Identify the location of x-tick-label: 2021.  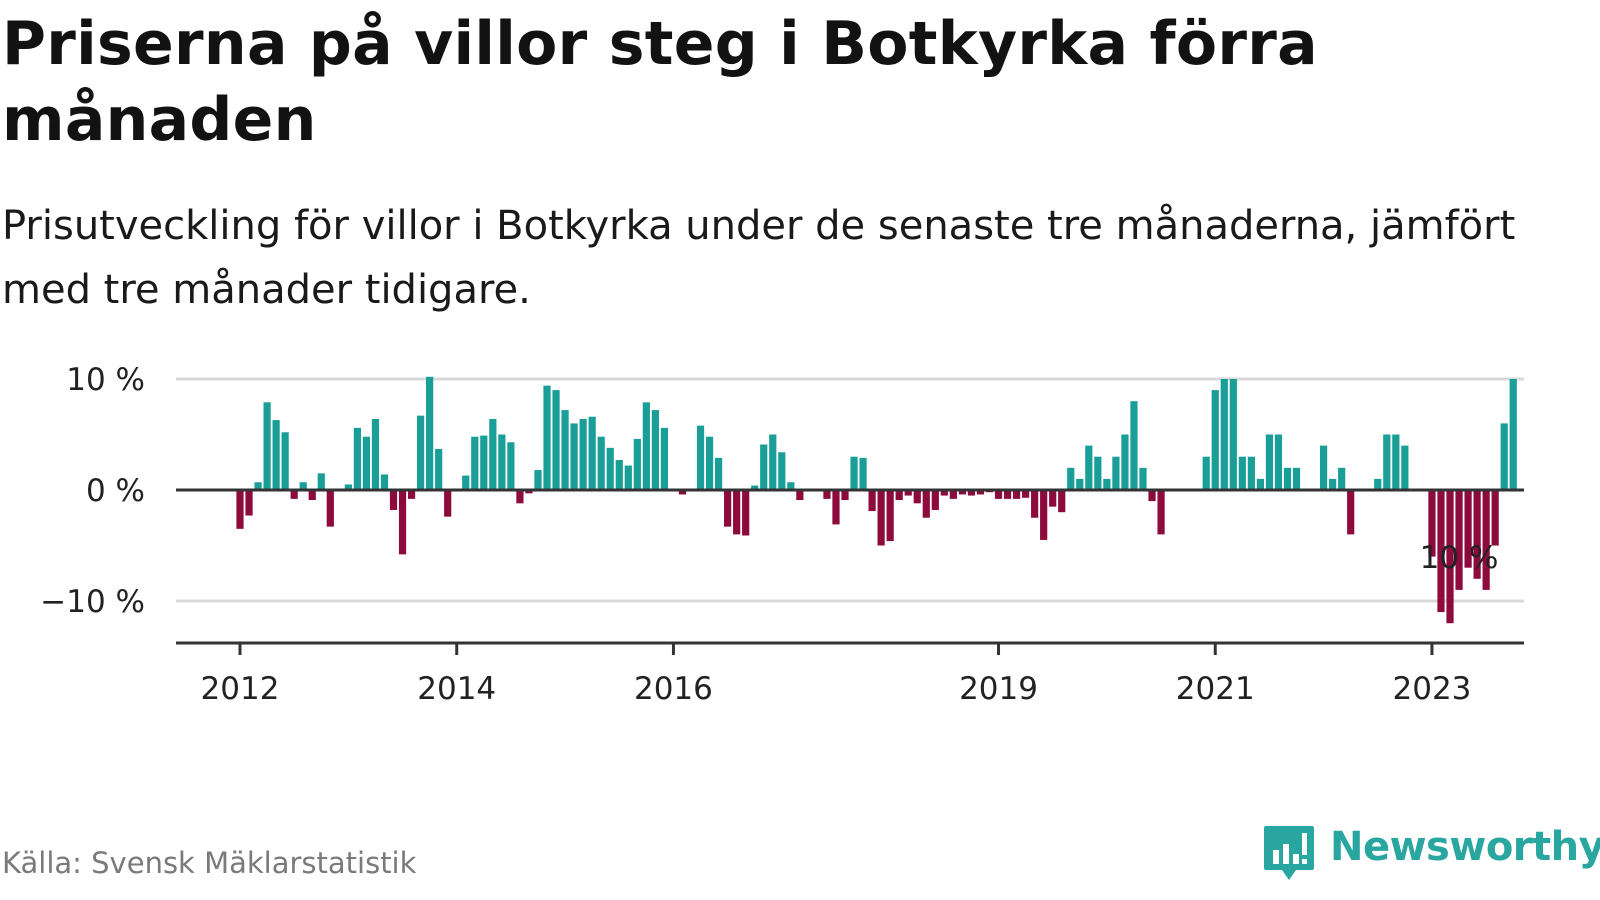
(1215, 689).